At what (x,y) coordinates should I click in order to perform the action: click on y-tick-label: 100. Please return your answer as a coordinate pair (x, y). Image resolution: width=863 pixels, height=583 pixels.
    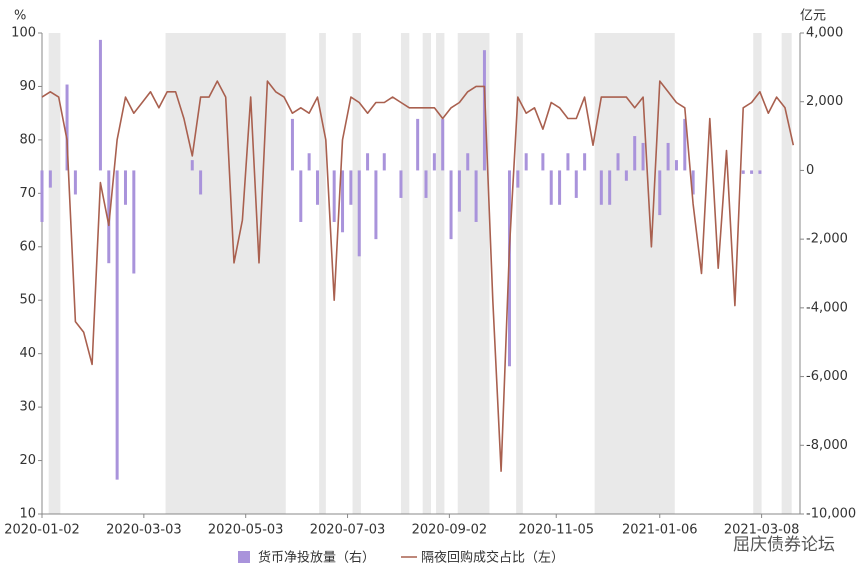
    Looking at the image, I should click on (23, 33).